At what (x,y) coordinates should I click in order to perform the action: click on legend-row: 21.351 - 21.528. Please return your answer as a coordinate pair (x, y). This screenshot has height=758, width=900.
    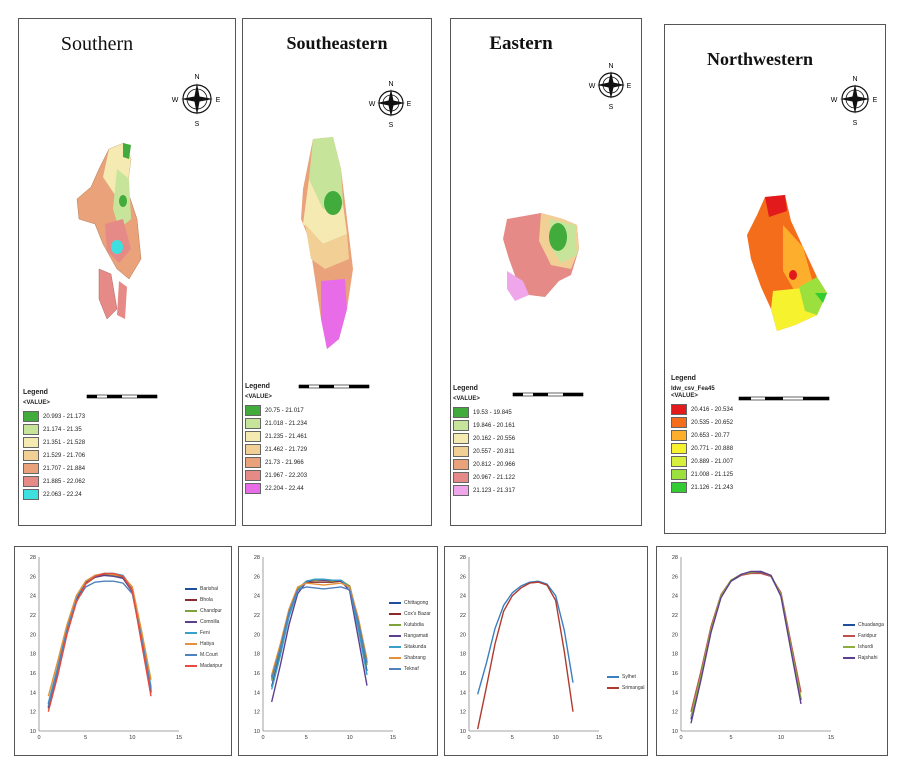
    Looking at the image, I should click on (54, 442).